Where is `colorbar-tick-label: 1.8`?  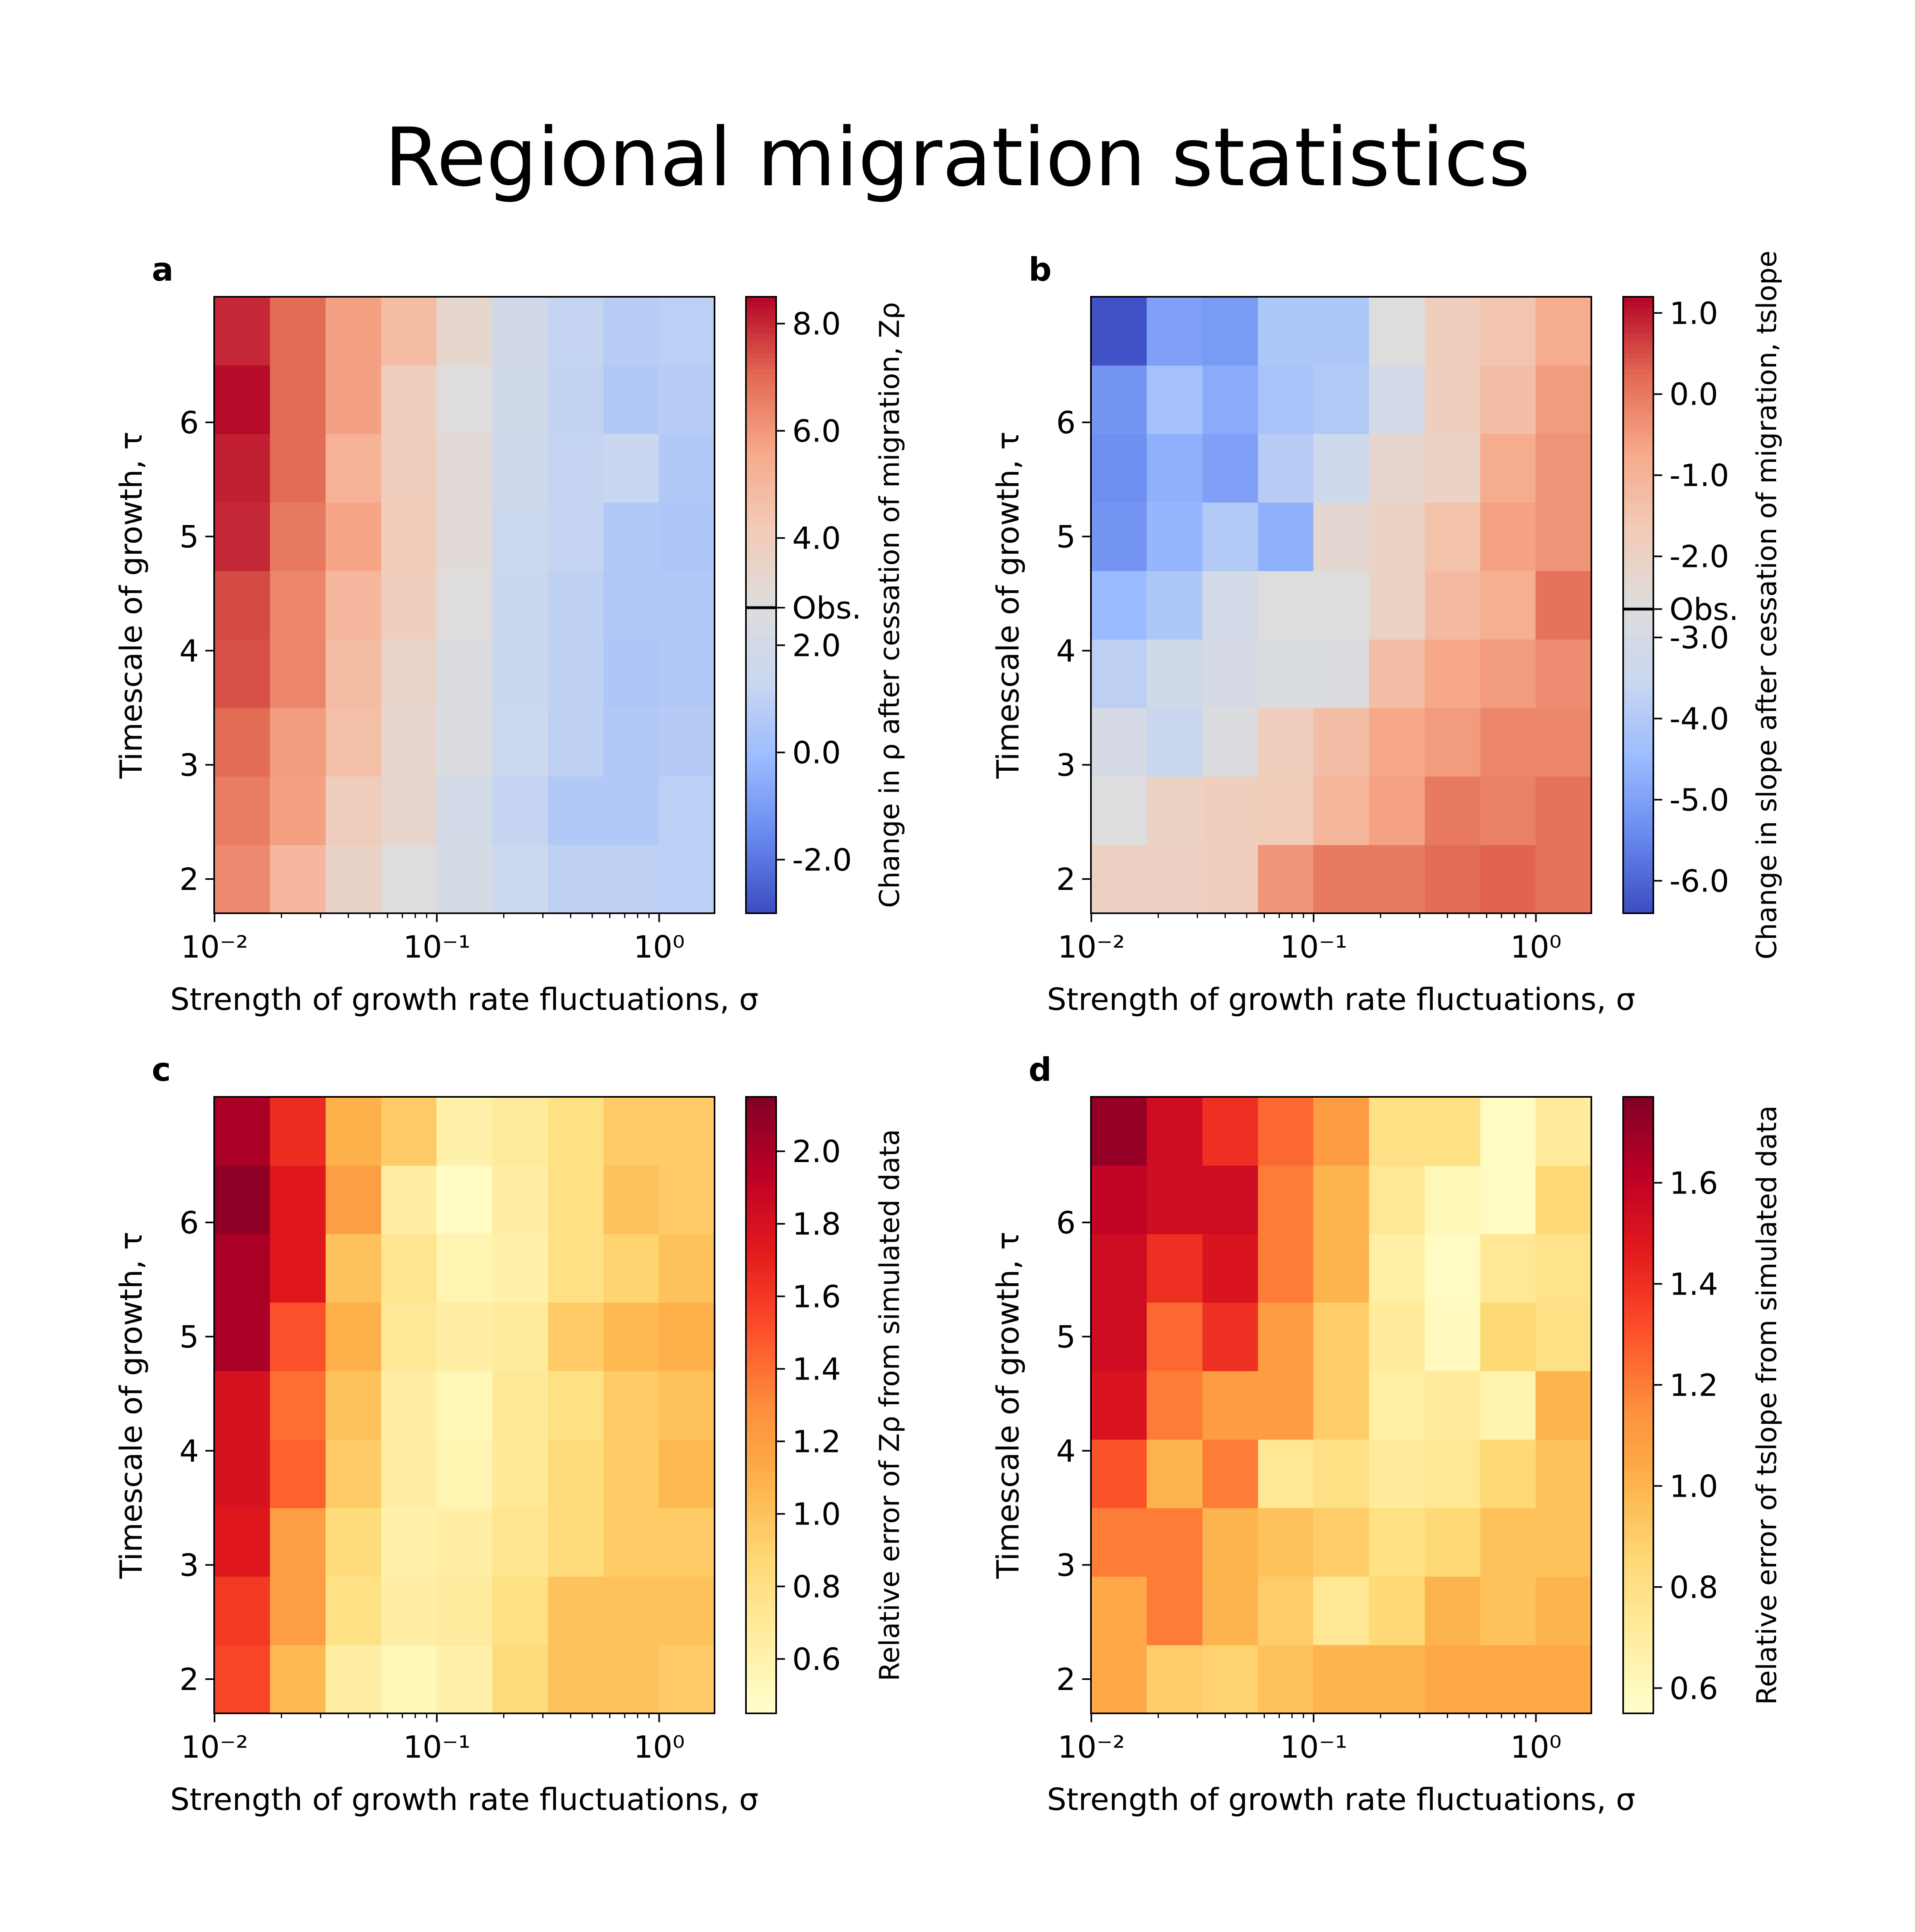
colorbar-tick-label: 1.8 is located at coordinates (816, 1224).